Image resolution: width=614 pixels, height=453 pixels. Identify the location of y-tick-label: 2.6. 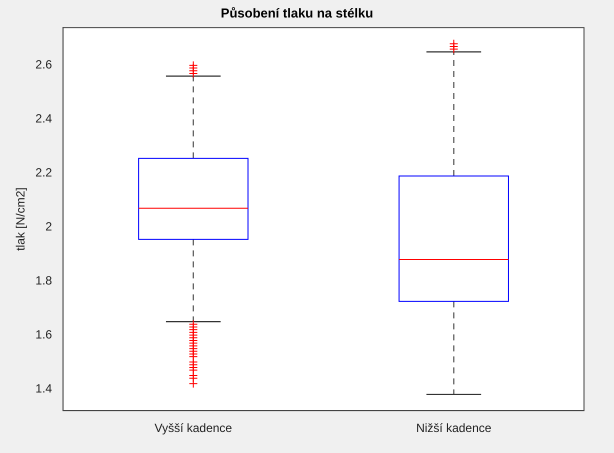
(43, 65).